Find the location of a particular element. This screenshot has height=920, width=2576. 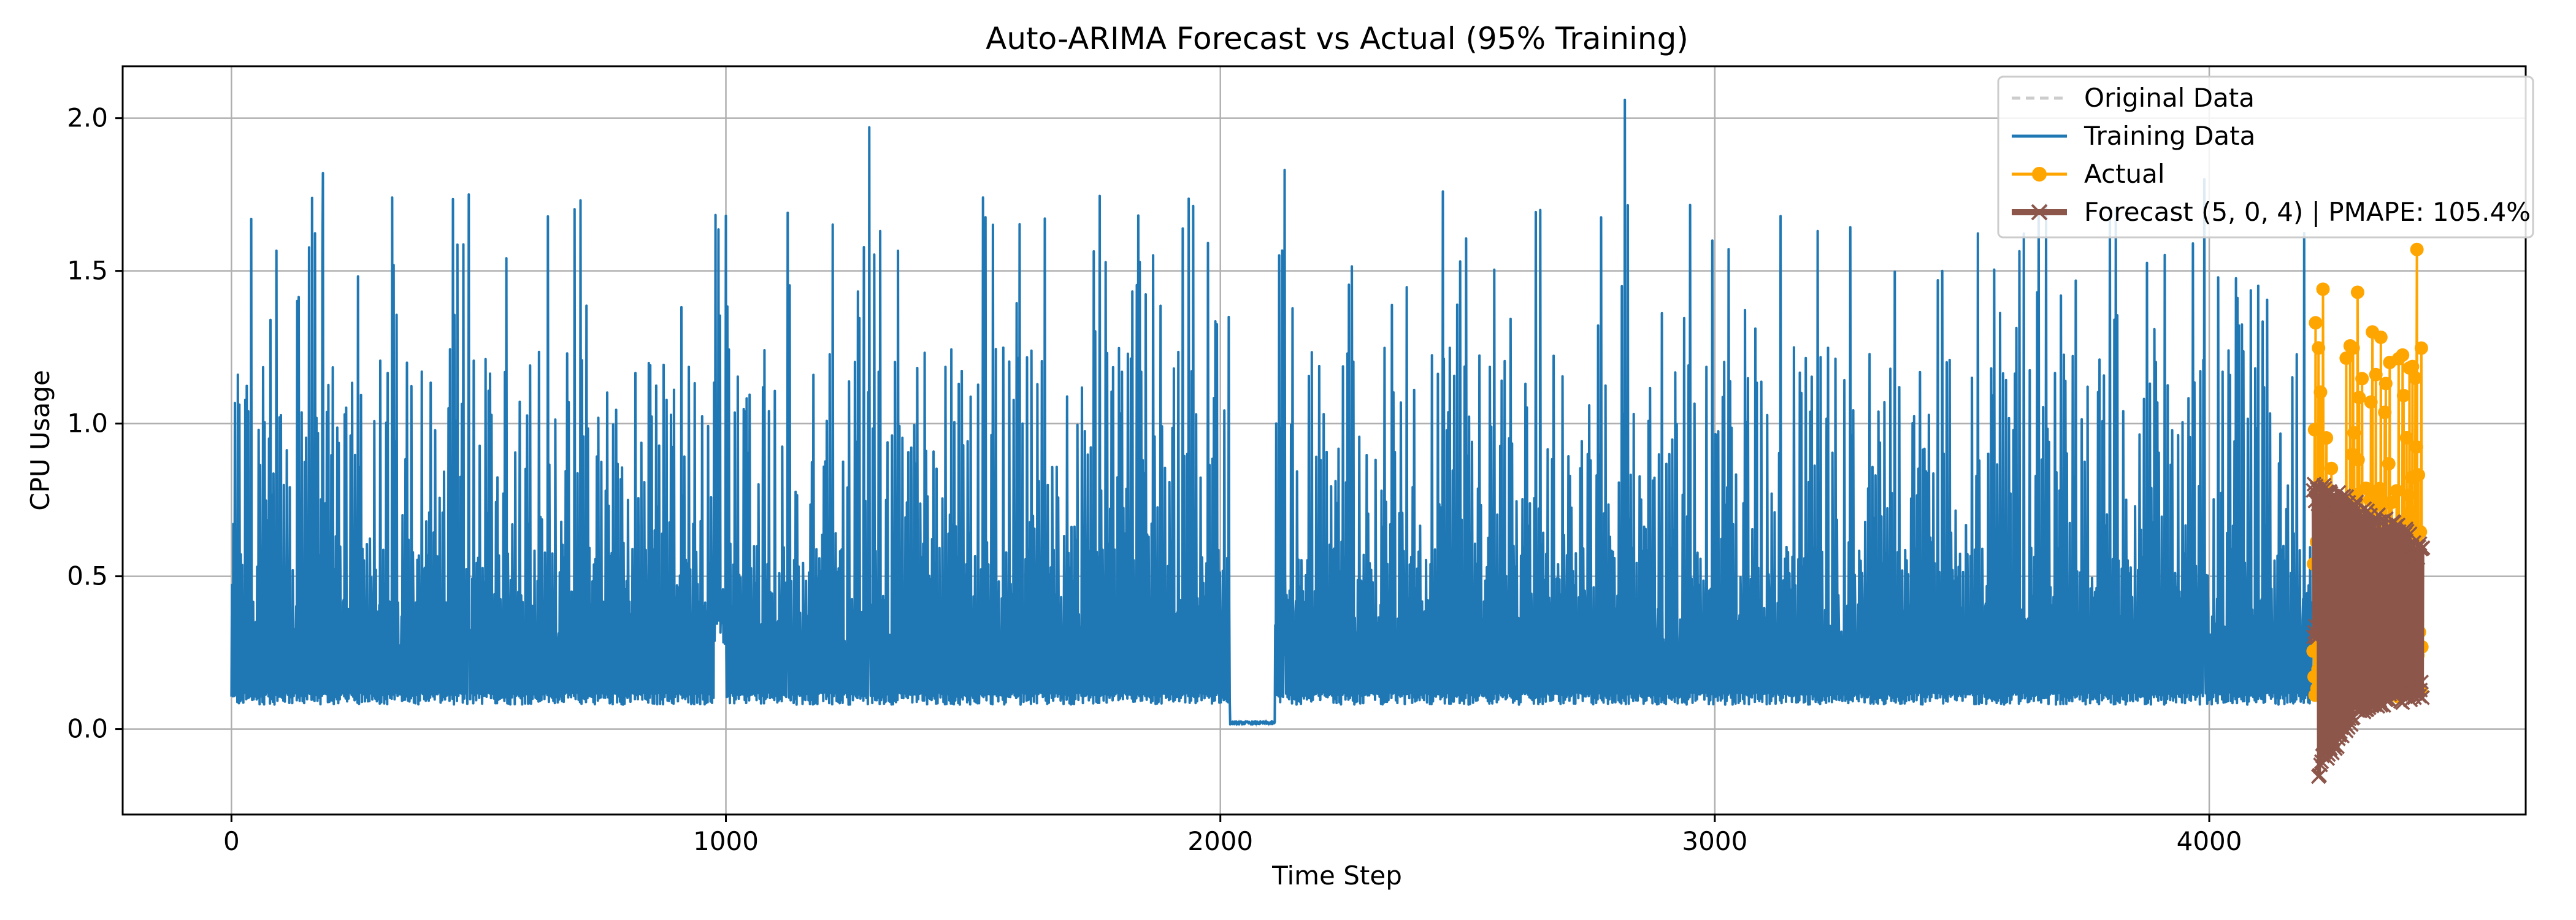

x-tick-label: 1000 is located at coordinates (726, 841).